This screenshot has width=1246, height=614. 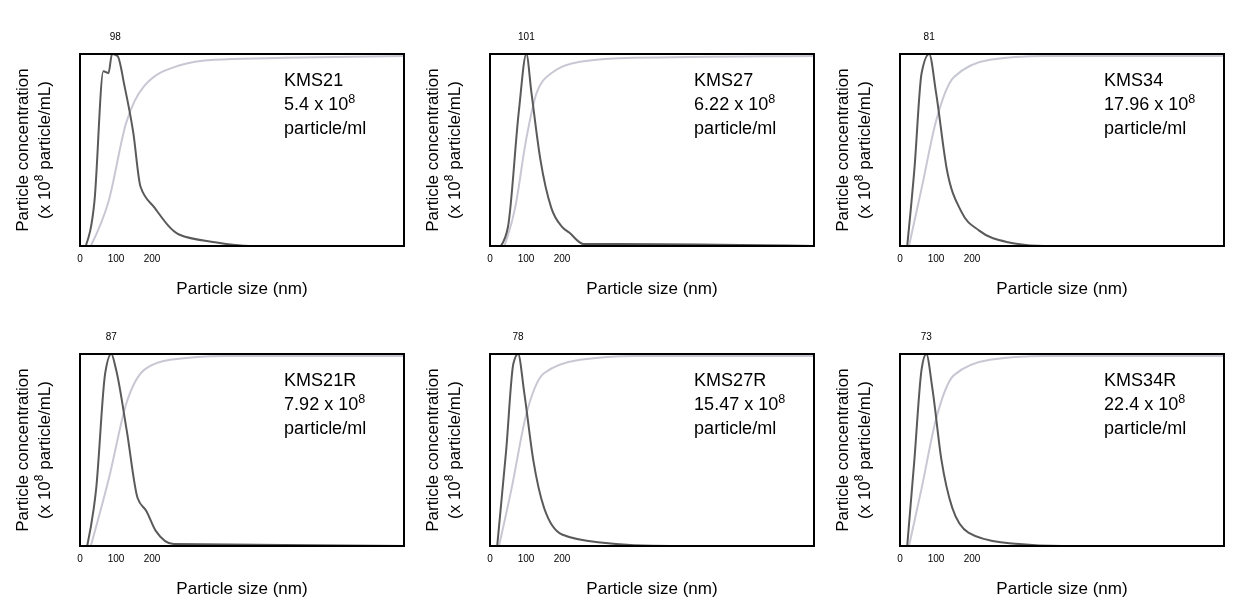 I want to click on annotation: 5.4 x 10$^{8}$, so click(x=320, y=103).